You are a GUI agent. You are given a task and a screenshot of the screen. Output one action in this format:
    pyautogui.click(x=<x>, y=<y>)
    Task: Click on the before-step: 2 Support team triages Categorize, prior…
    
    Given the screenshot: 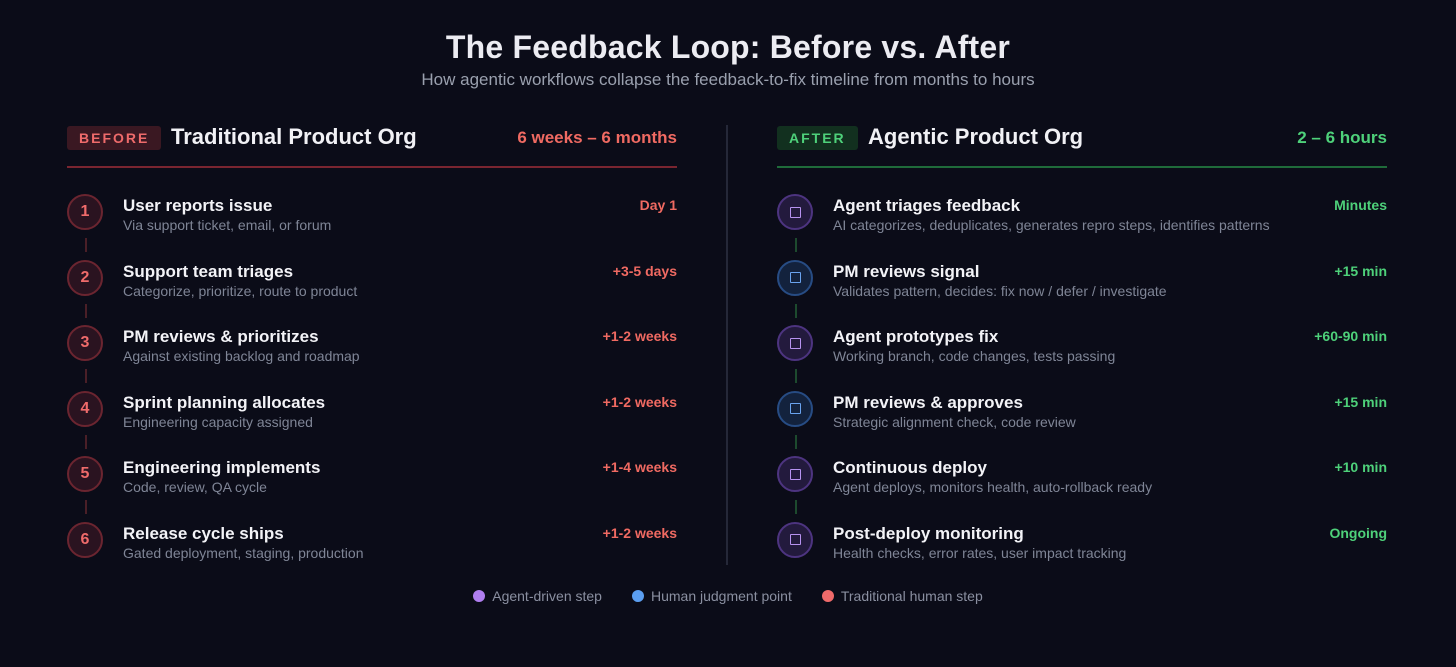 What is the action you would take?
    pyautogui.click(x=372, y=292)
    